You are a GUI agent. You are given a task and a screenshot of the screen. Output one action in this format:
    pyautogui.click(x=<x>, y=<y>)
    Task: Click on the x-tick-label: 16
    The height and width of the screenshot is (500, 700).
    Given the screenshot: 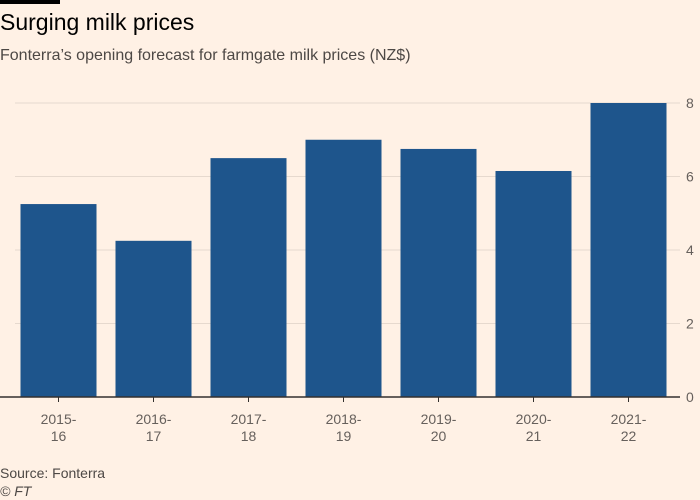 What is the action you would take?
    pyautogui.click(x=59, y=436)
    